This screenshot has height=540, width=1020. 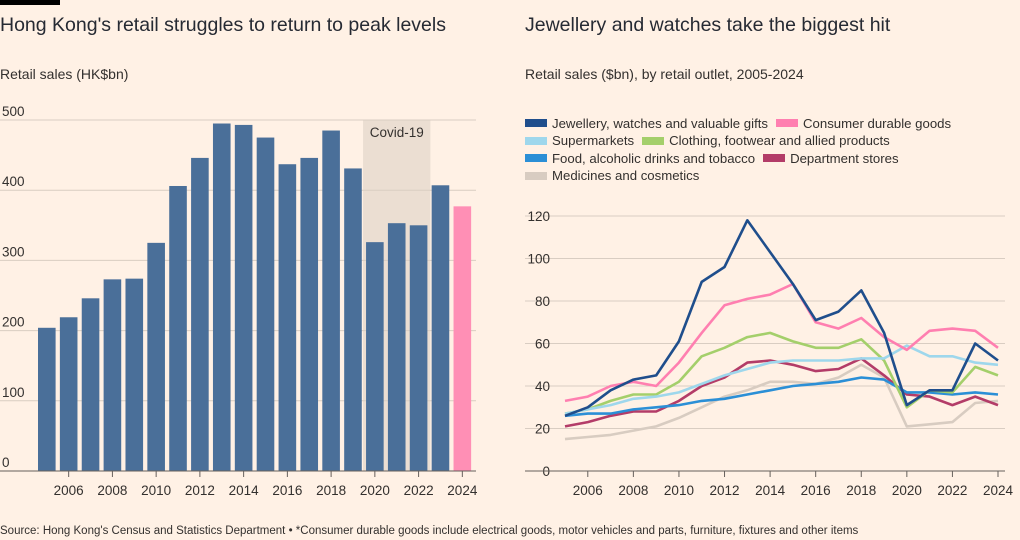 I want to click on bar-2011, so click(x=178, y=328).